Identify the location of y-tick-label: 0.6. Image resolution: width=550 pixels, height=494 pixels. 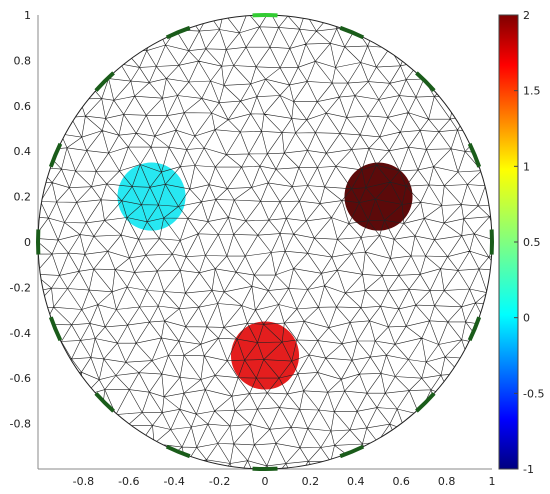
(23, 106).